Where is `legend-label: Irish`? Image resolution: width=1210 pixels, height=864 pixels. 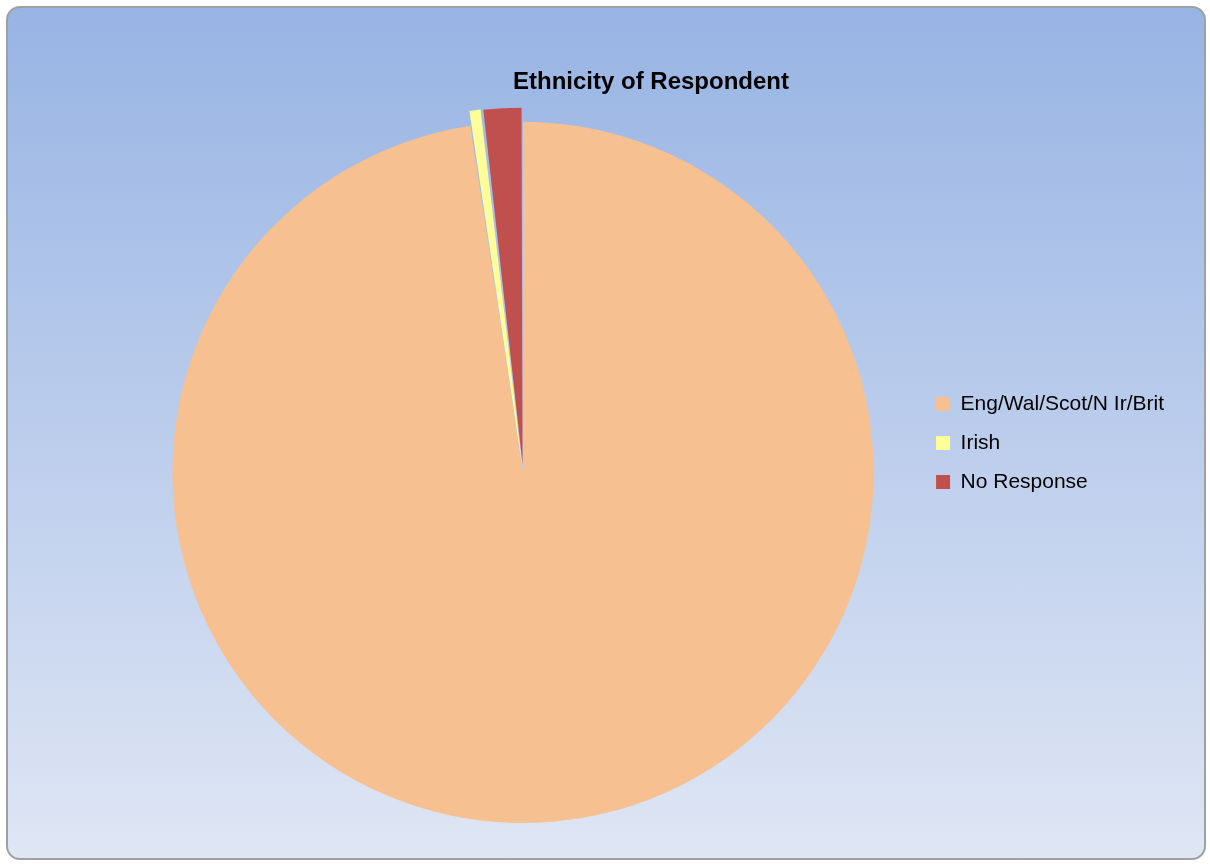
legend-label: Irish is located at coordinates (980, 441).